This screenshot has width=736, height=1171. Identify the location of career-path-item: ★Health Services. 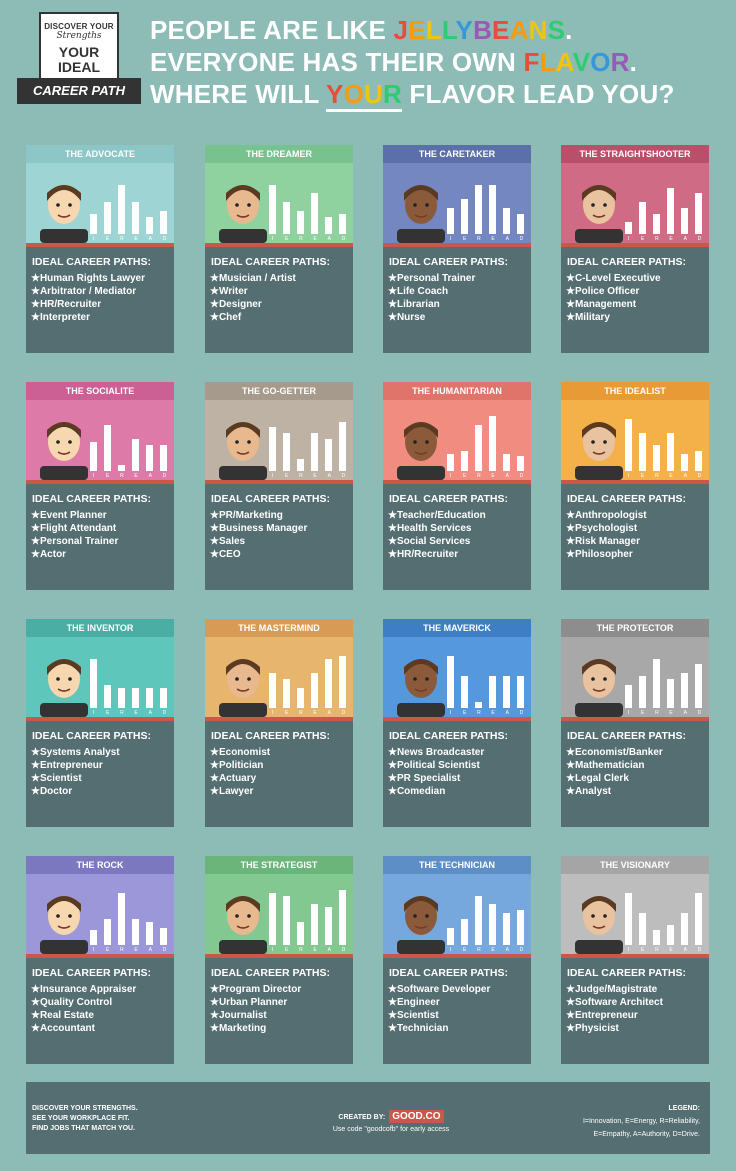
(430, 528).